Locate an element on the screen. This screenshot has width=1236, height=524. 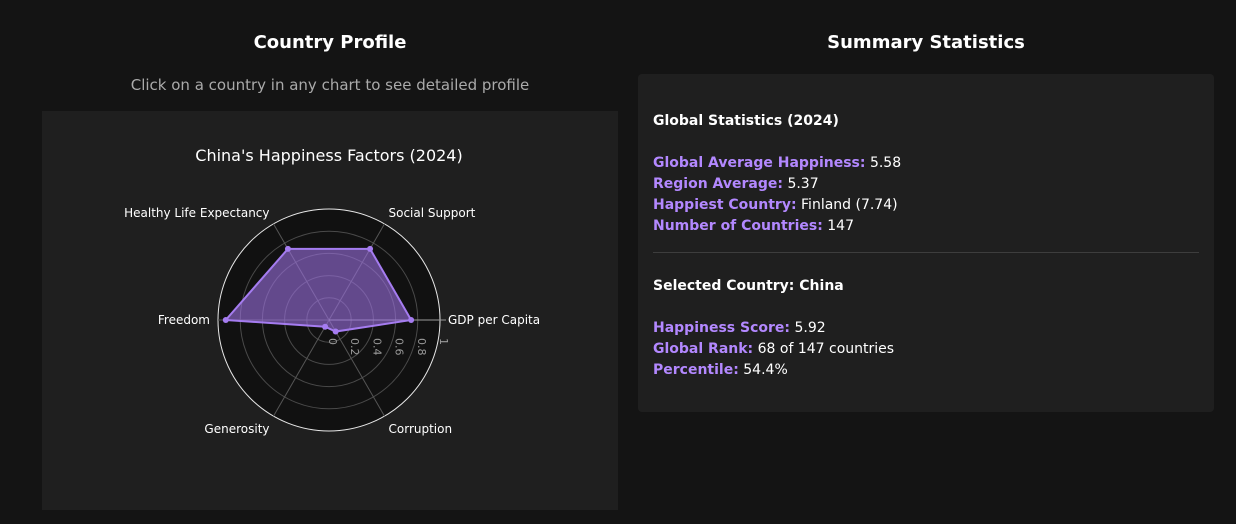
stat-region-average: Region Average: 5.37 is located at coordinates (736, 184).